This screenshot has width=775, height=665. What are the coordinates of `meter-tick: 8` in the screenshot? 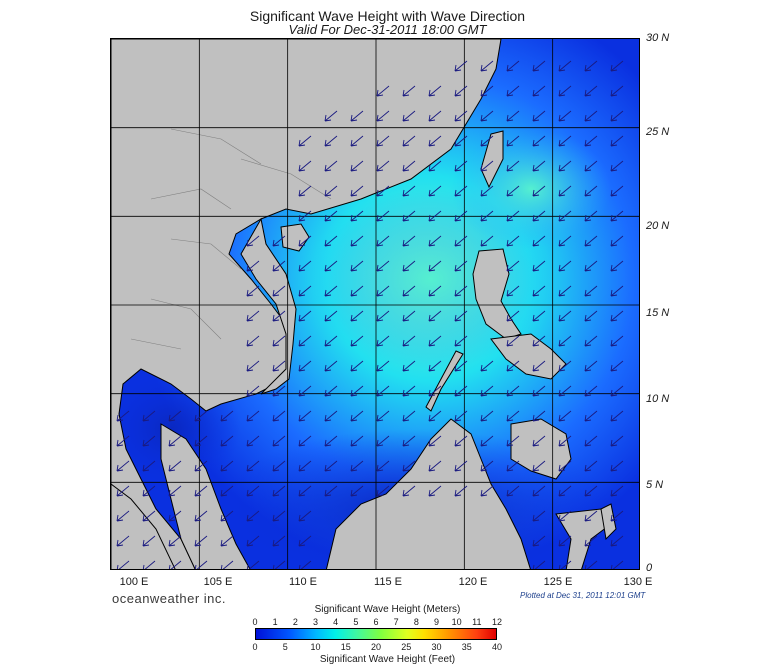 It's located at (416, 622).